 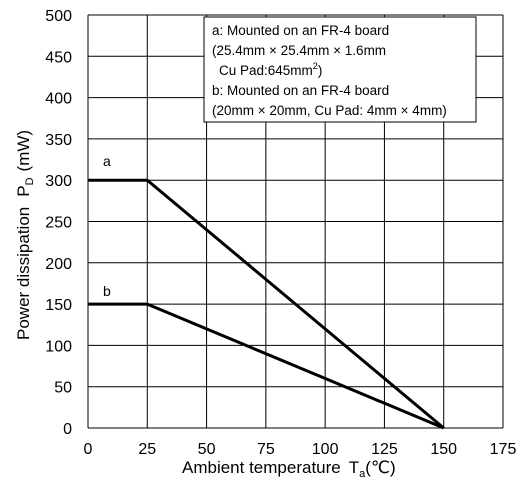 I want to click on legend-line-b-size: (20mm × 20mm, Cu Pad: 4mm × 4mm), so click(x=329, y=110).